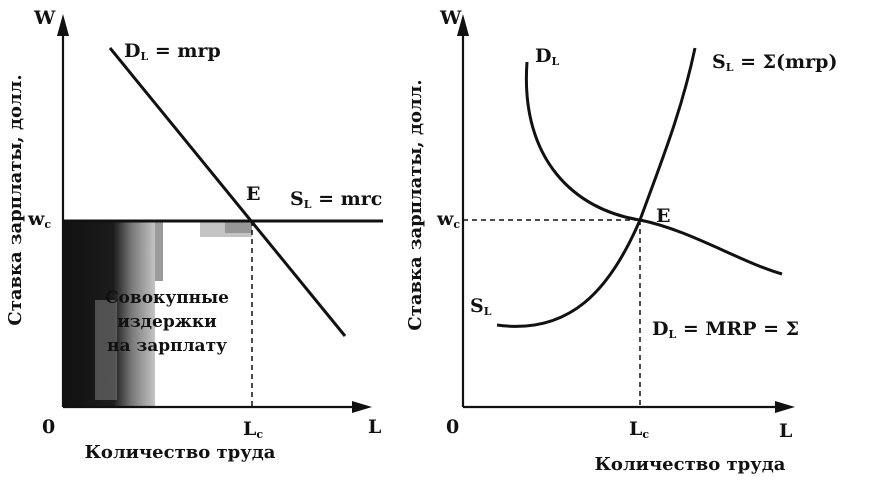 The width and height of the screenshot is (883, 482). I want to click on demand-label: DL = mrp, so click(172, 51).